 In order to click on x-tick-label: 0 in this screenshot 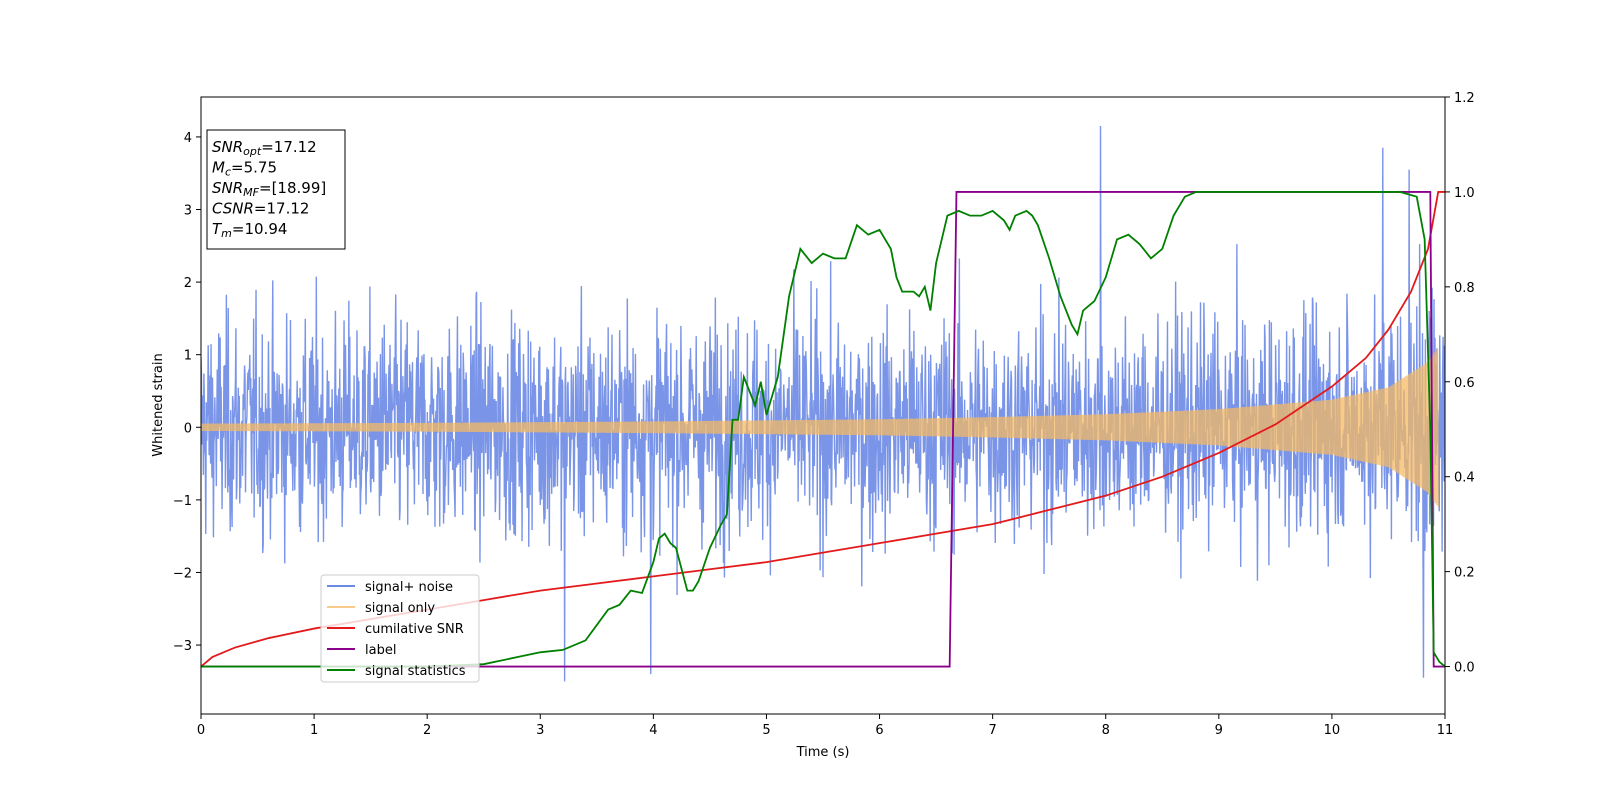, I will do `click(201, 730)`.